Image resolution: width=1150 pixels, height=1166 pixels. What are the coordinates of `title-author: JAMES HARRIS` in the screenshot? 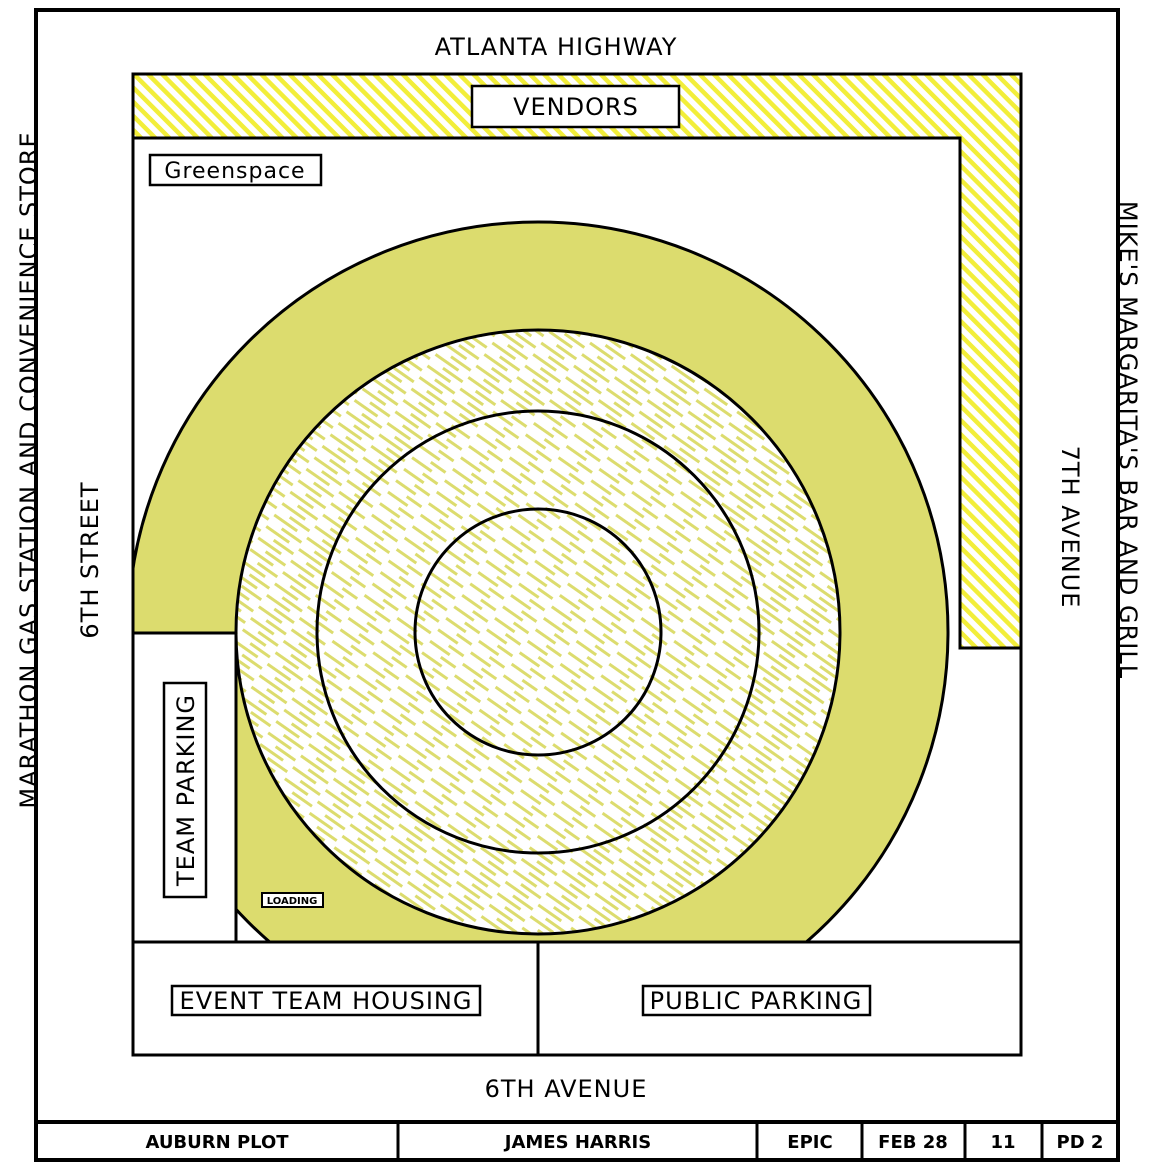 It's located at (577, 1142).